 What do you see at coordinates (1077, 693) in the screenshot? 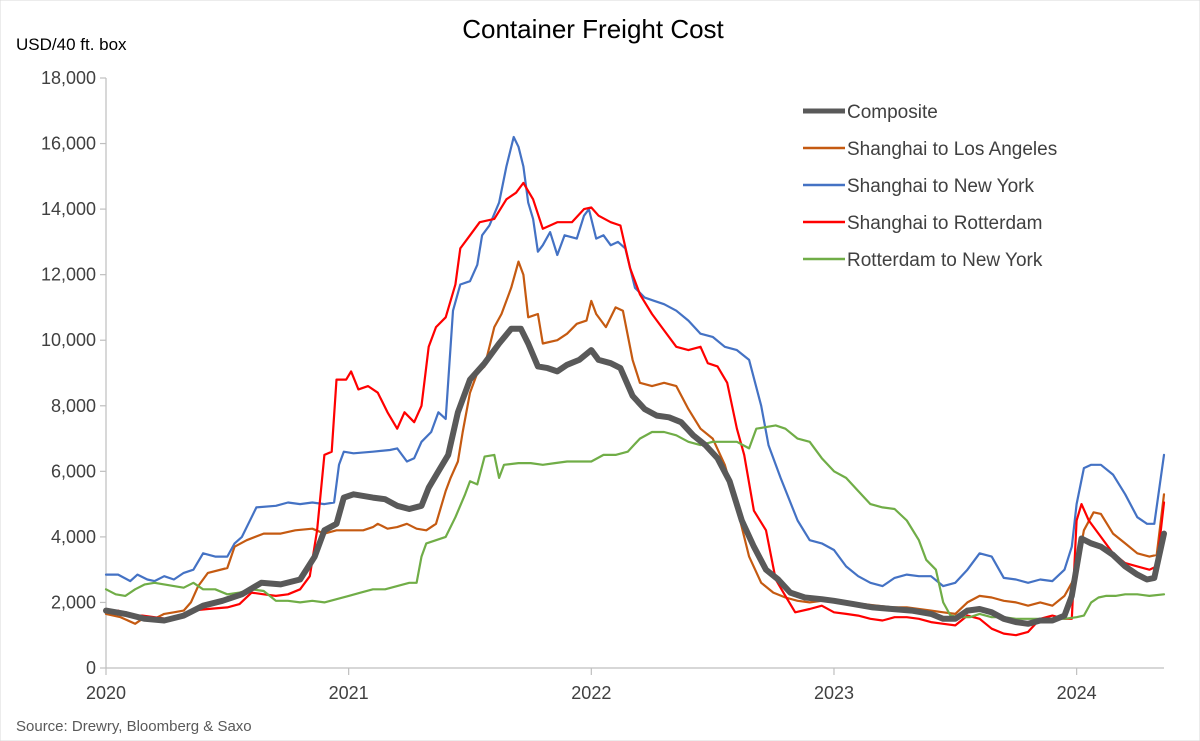
I see `x-tick-label: 2024` at bounding box center [1077, 693].